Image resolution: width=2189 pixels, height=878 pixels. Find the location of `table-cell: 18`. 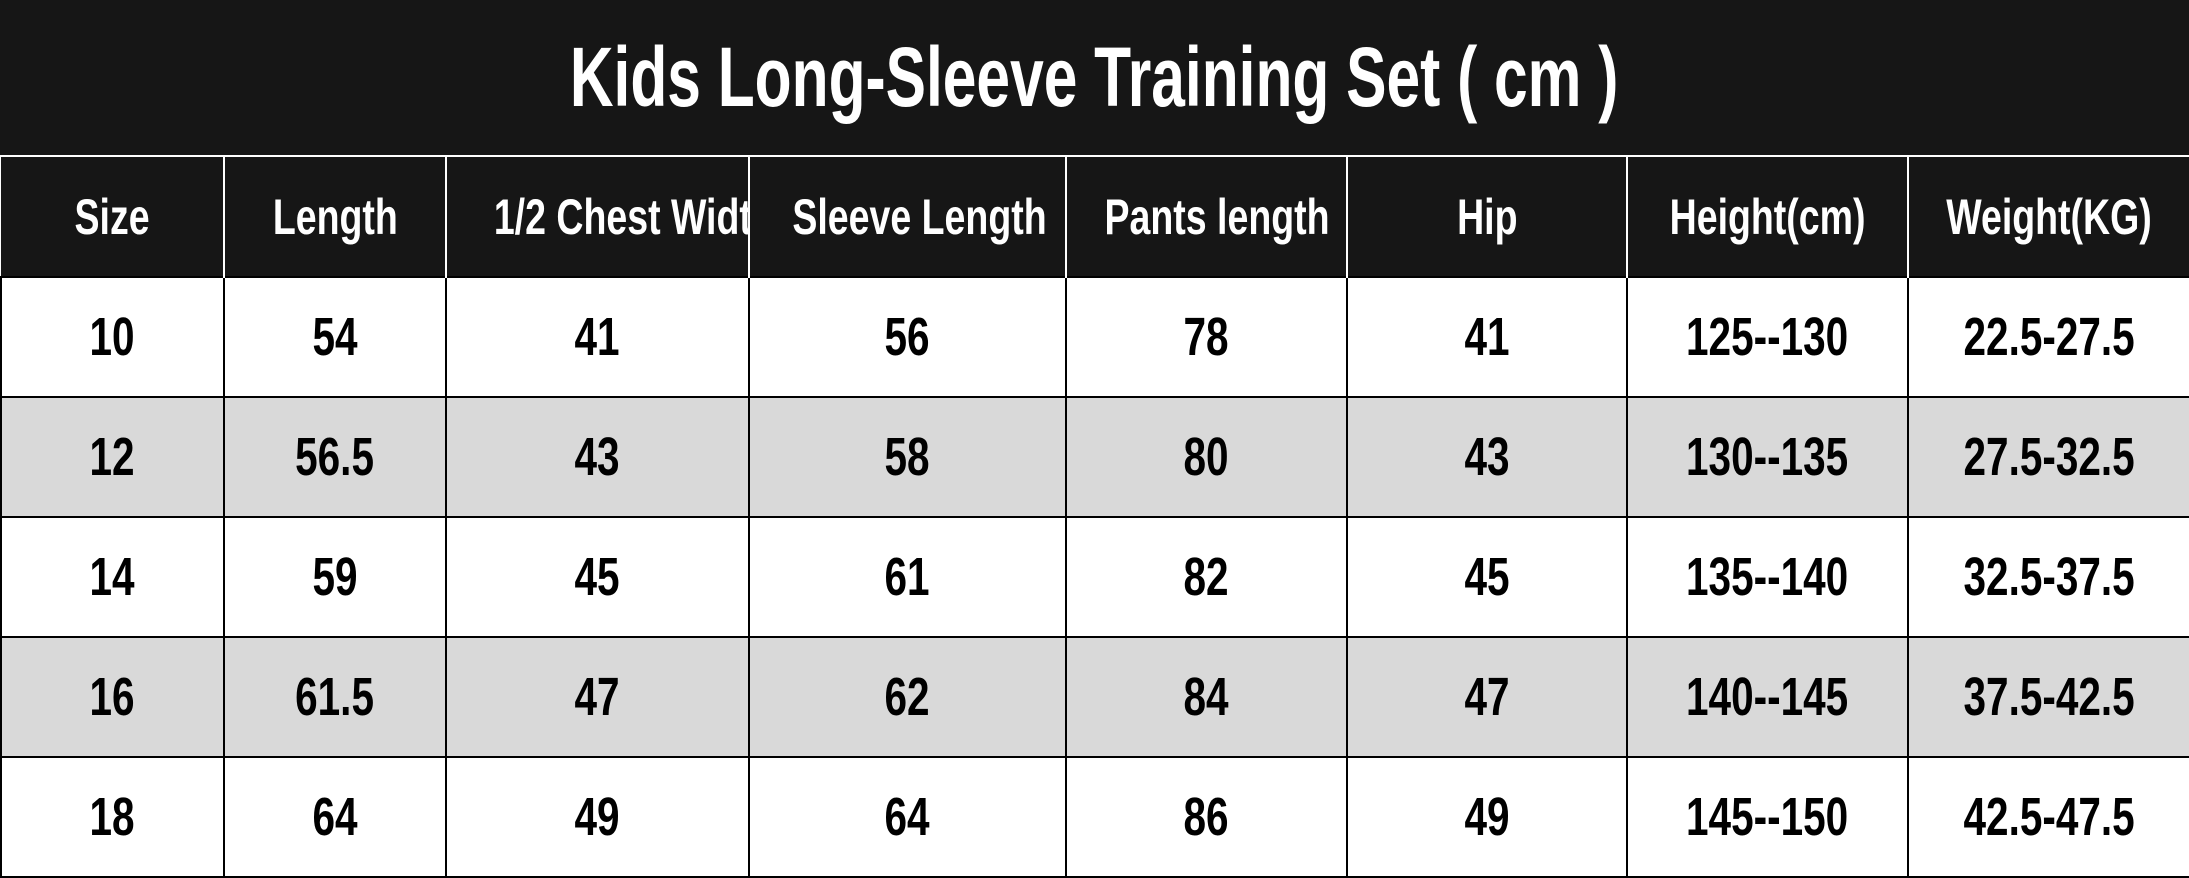

table-cell: 18 is located at coordinates (112, 817).